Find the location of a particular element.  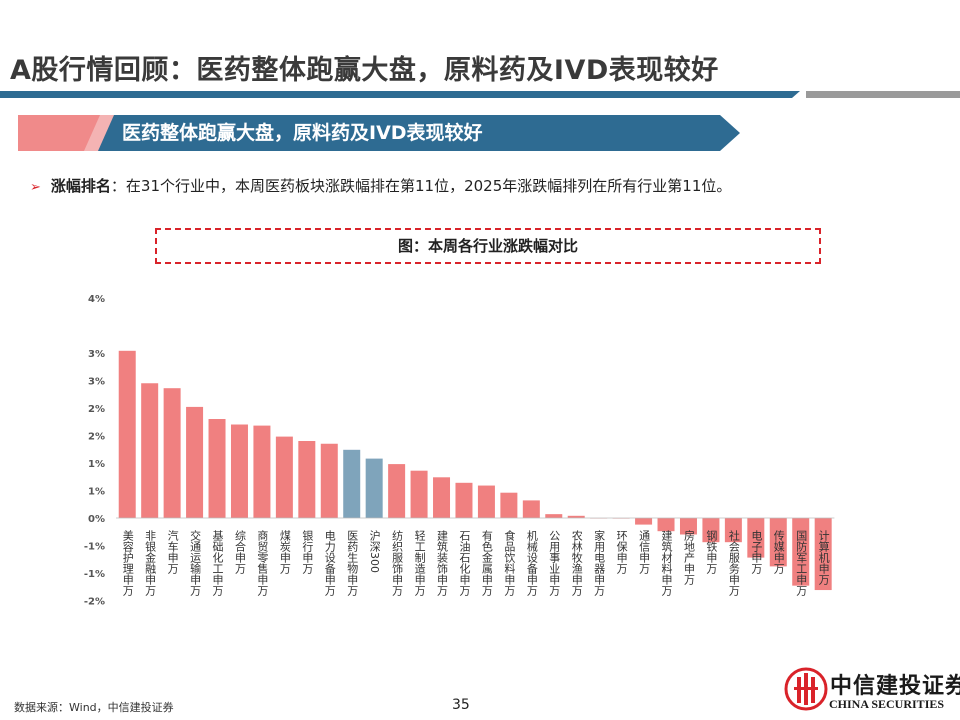

x-category-label: 煤炭申万 is located at coordinates (284, 552).